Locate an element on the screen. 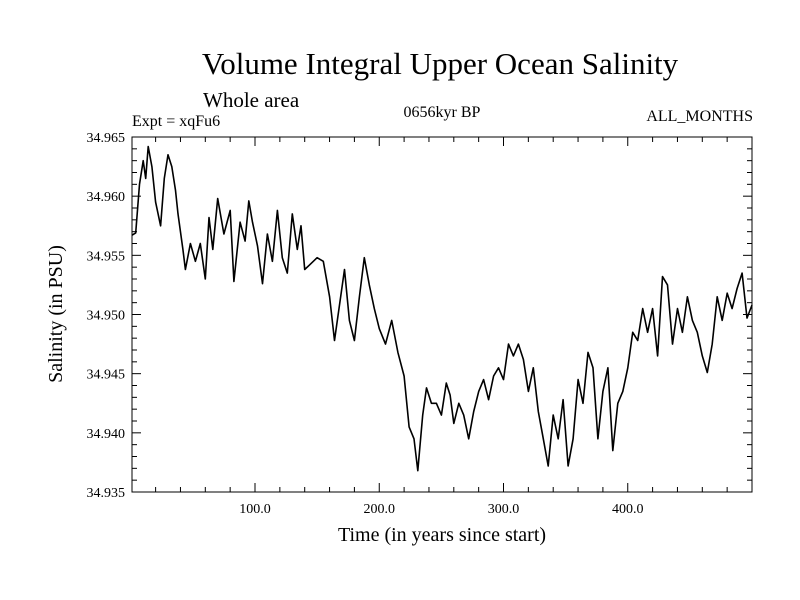 The height and width of the screenshot is (600, 800). y-tick-label: 34.935 is located at coordinates (106, 493).